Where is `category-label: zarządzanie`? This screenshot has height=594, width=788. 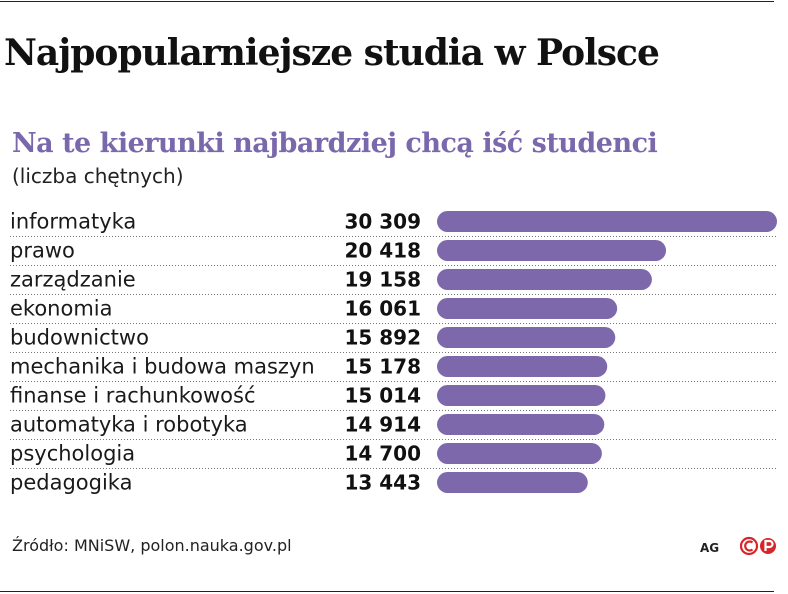
category-label: zarządzanie is located at coordinates (73, 280).